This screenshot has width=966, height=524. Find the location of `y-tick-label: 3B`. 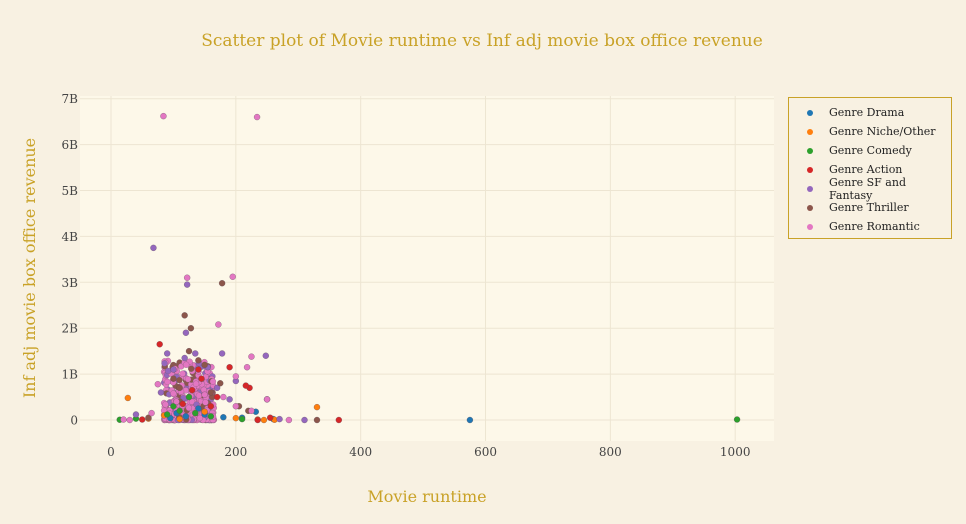

y-tick-label: 3B is located at coordinates (70, 283).